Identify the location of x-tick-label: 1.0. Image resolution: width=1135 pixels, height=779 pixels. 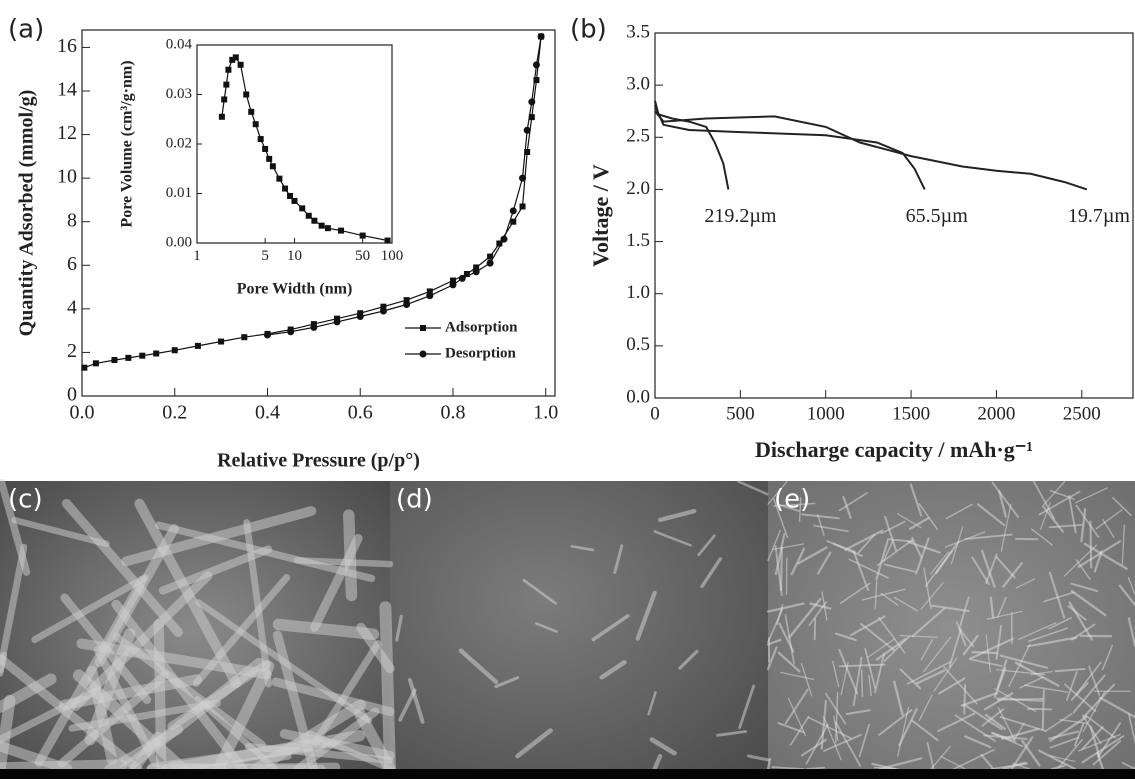
(545, 413).